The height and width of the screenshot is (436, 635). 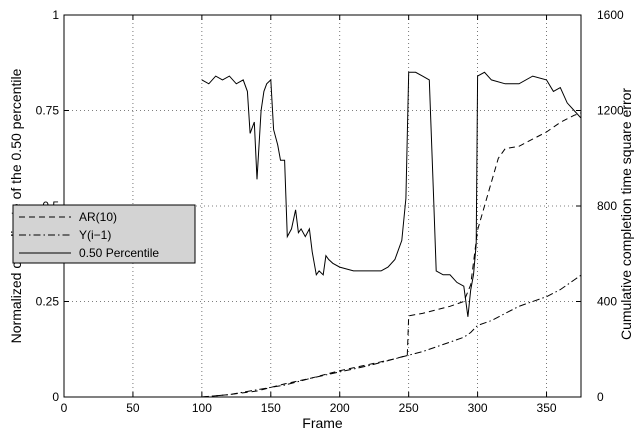 What do you see at coordinates (48, 111) in the screenshot?
I see `y-tick-label: 0.75` at bounding box center [48, 111].